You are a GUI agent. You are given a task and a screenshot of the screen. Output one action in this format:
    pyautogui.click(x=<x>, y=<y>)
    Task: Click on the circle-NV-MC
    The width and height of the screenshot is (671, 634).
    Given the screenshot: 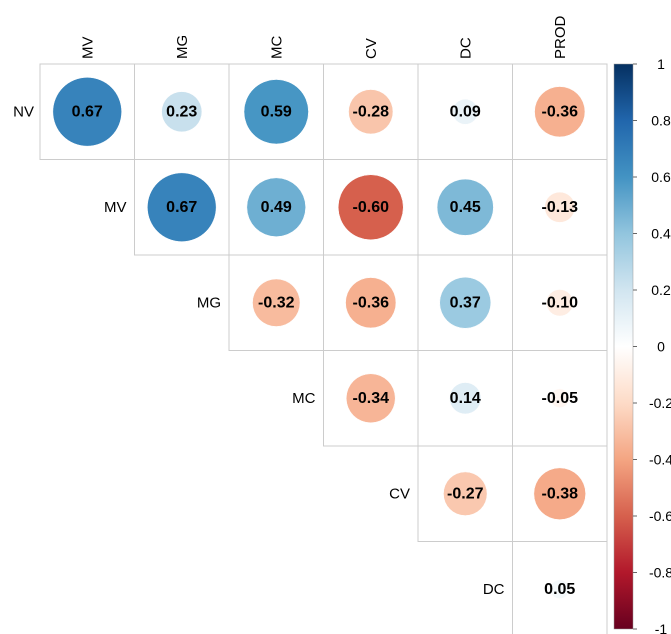 What is the action you would take?
    pyautogui.click(x=276, y=112)
    